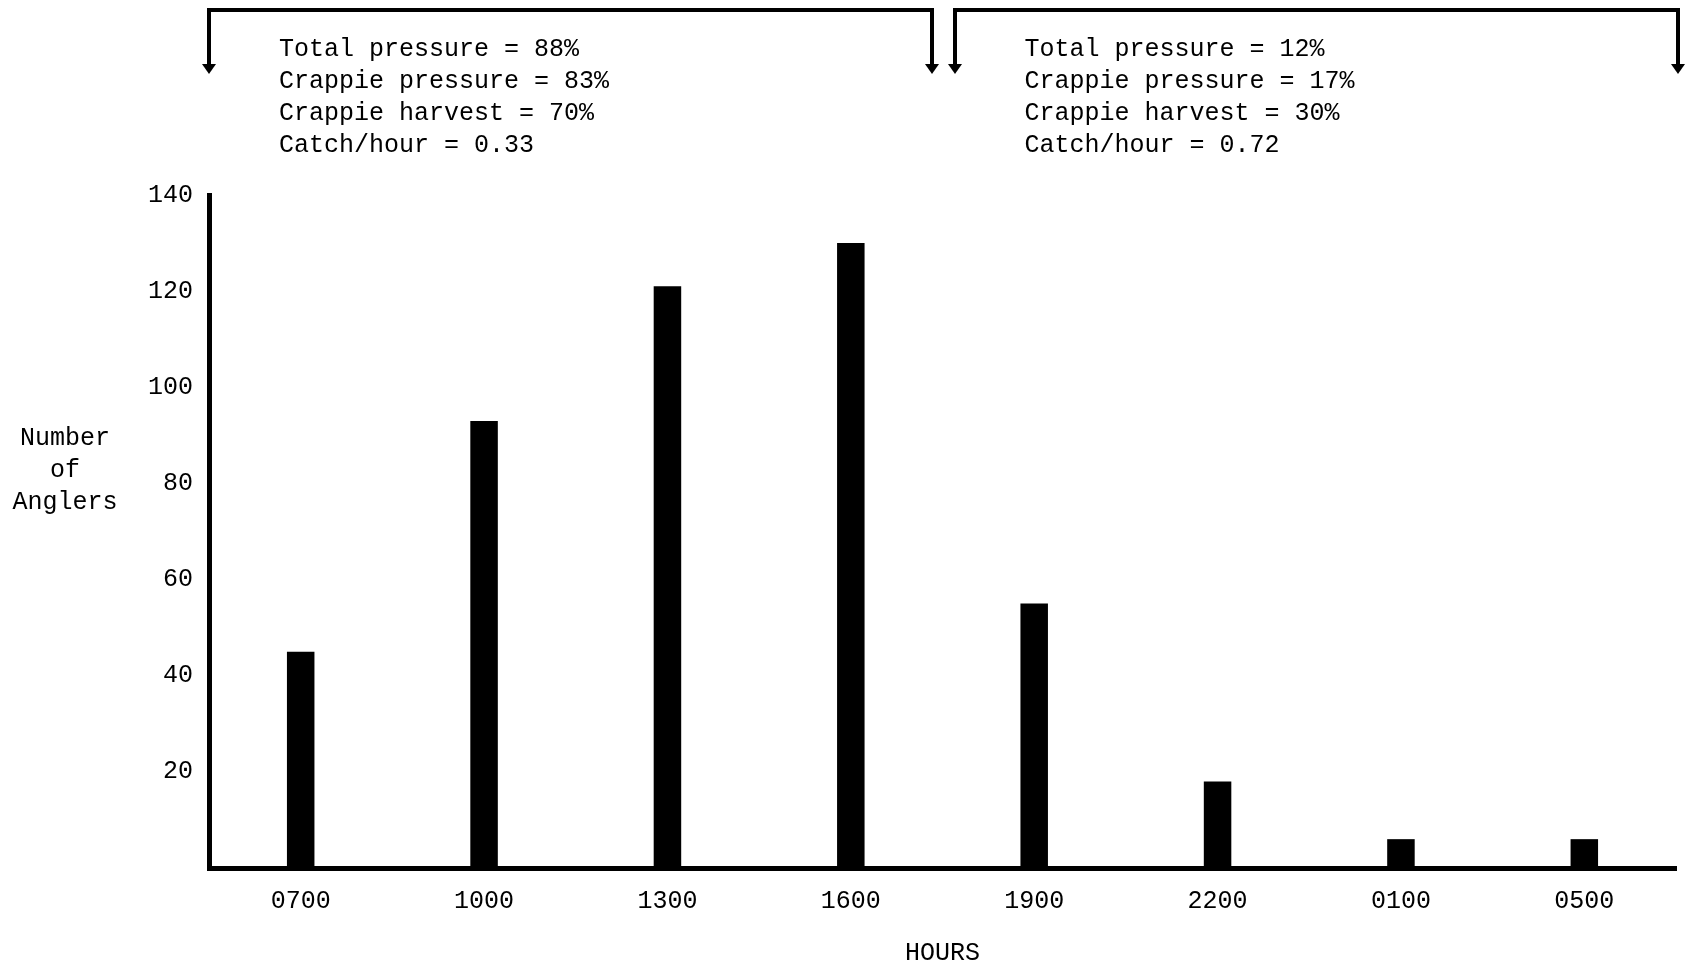  I want to click on y-tick-label: 100, so click(170, 387).